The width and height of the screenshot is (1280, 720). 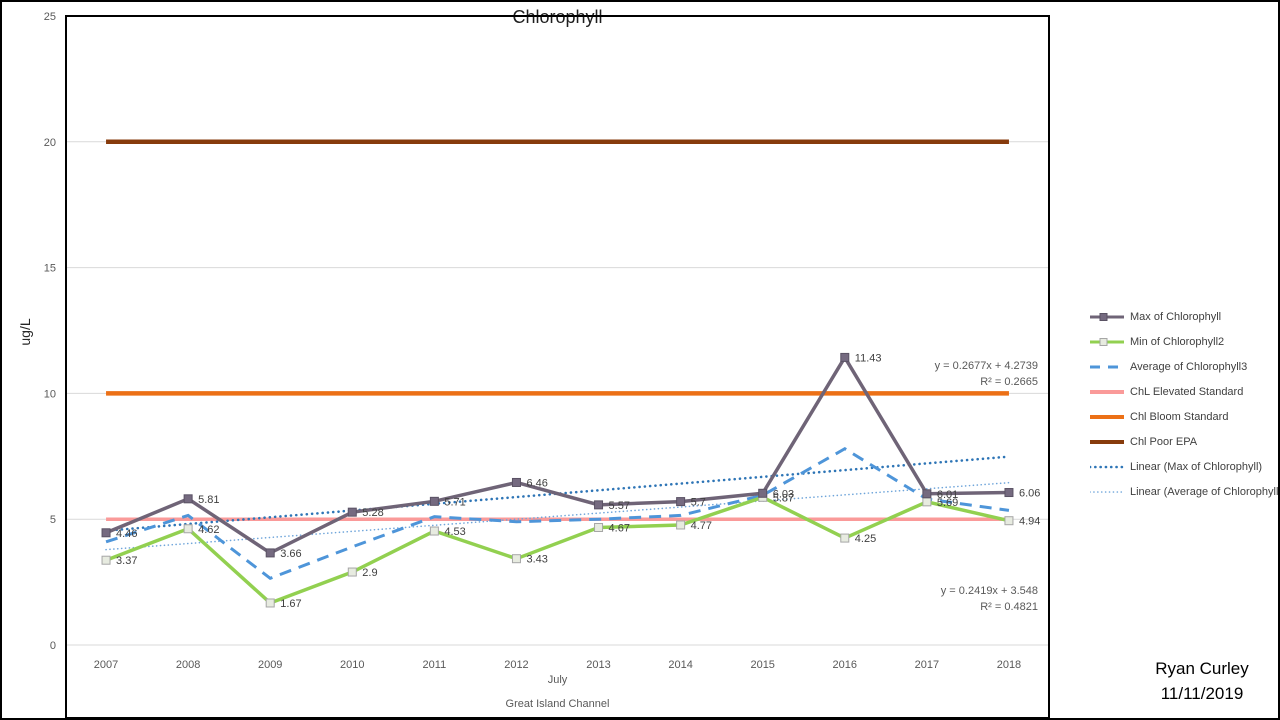 I want to click on legend-item: Chl Poor EPA, so click(x=1184, y=441).